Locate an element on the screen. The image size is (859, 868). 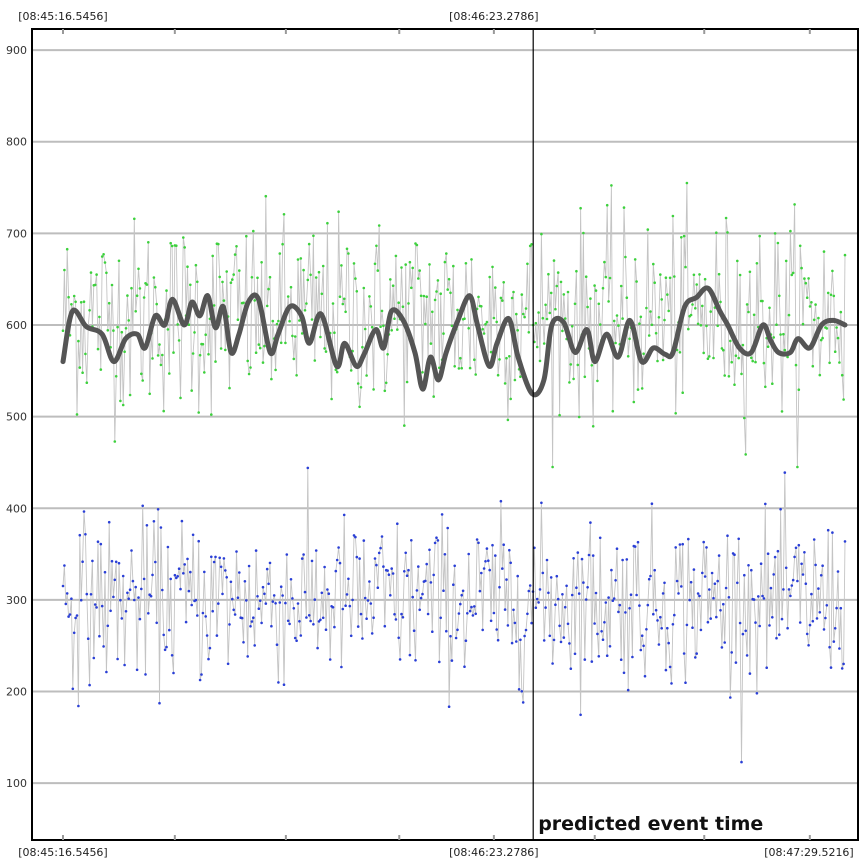
y-tick-label: 100 is located at coordinates (16, 783).